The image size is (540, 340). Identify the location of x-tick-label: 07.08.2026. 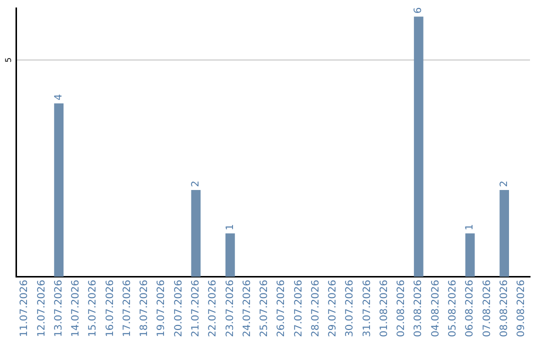
(487, 309).